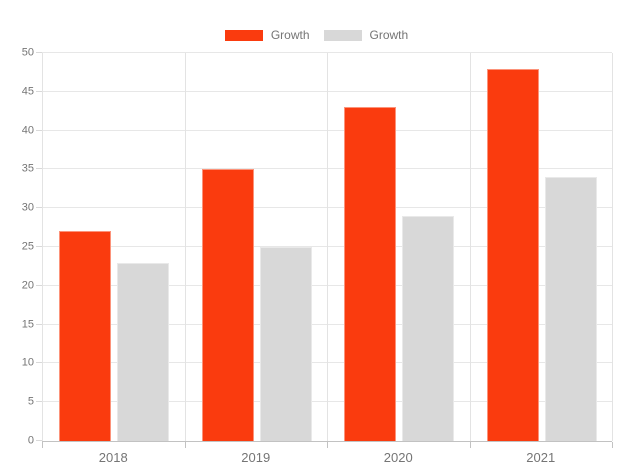  What do you see at coordinates (316, 35) in the screenshot?
I see `chart-legend: Growth Growth` at bounding box center [316, 35].